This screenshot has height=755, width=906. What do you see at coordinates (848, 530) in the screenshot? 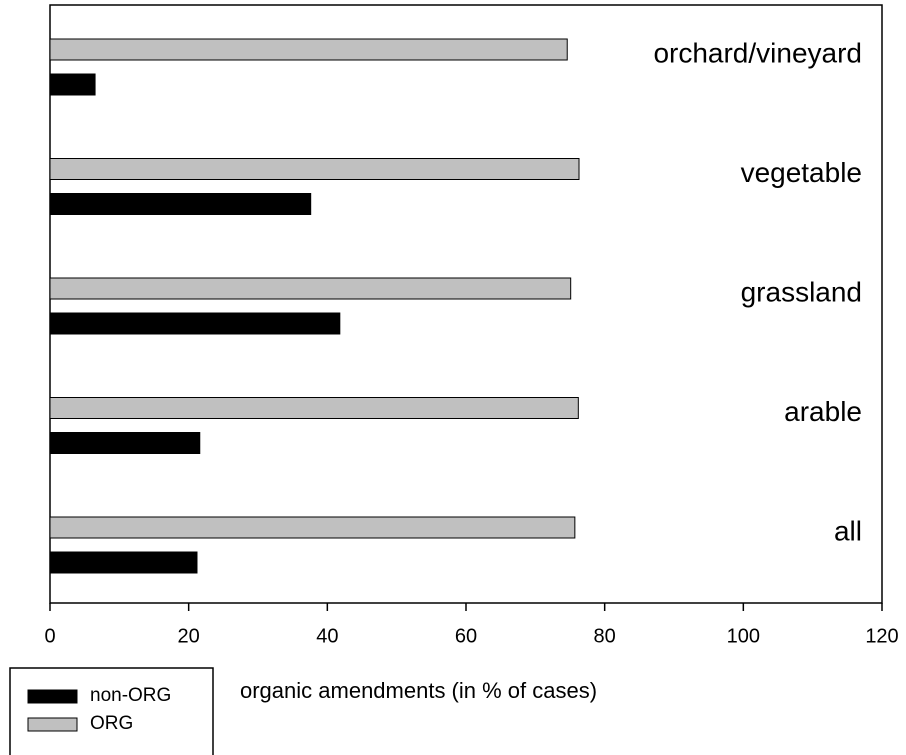
I see `category-label: all` at bounding box center [848, 530].